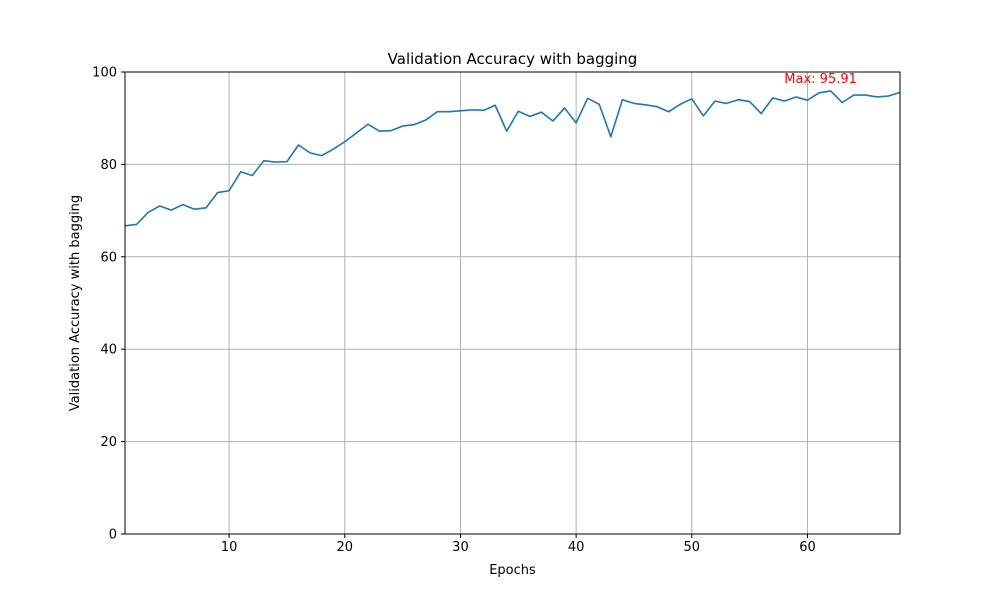 The height and width of the screenshot is (600, 1000). Describe the element at coordinates (345, 547) in the screenshot. I see `x-tick-label: 20` at that location.